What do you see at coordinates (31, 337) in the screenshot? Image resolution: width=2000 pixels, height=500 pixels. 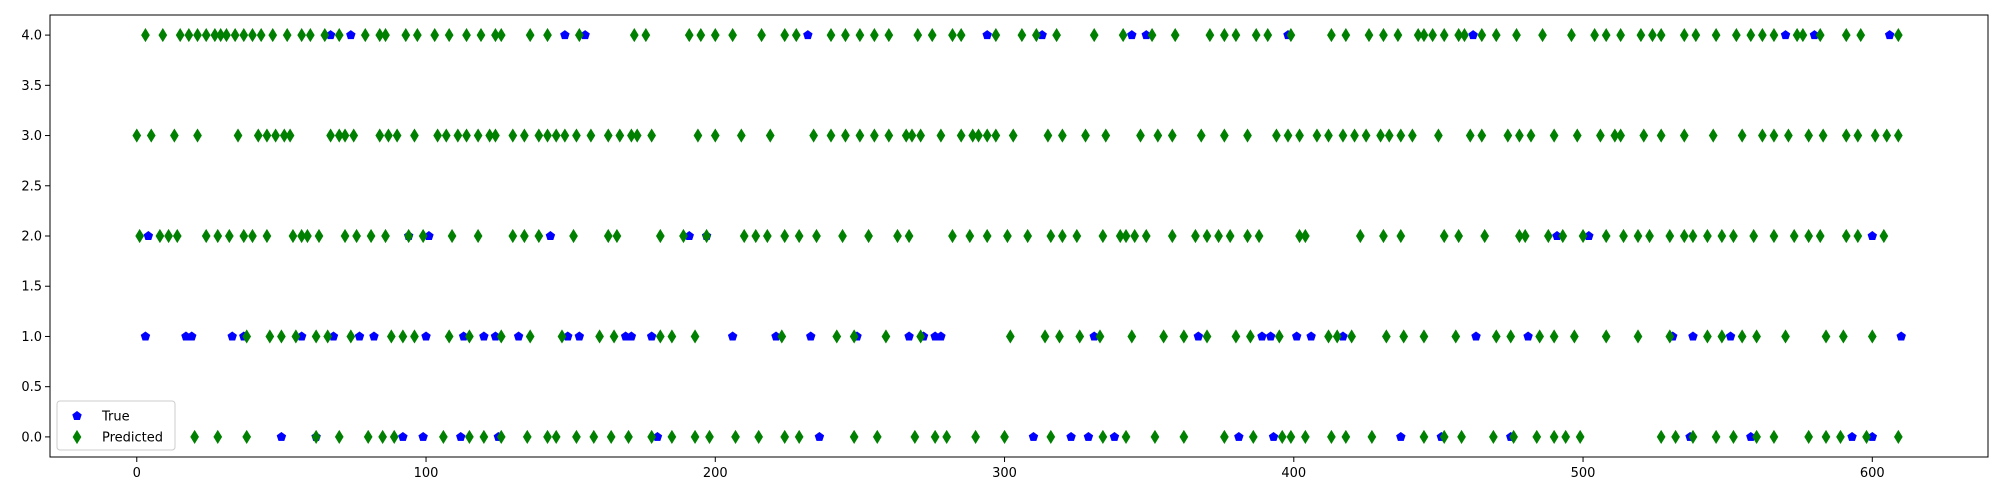 I see `y-tick-label: 1.0` at bounding box center [31, 337].